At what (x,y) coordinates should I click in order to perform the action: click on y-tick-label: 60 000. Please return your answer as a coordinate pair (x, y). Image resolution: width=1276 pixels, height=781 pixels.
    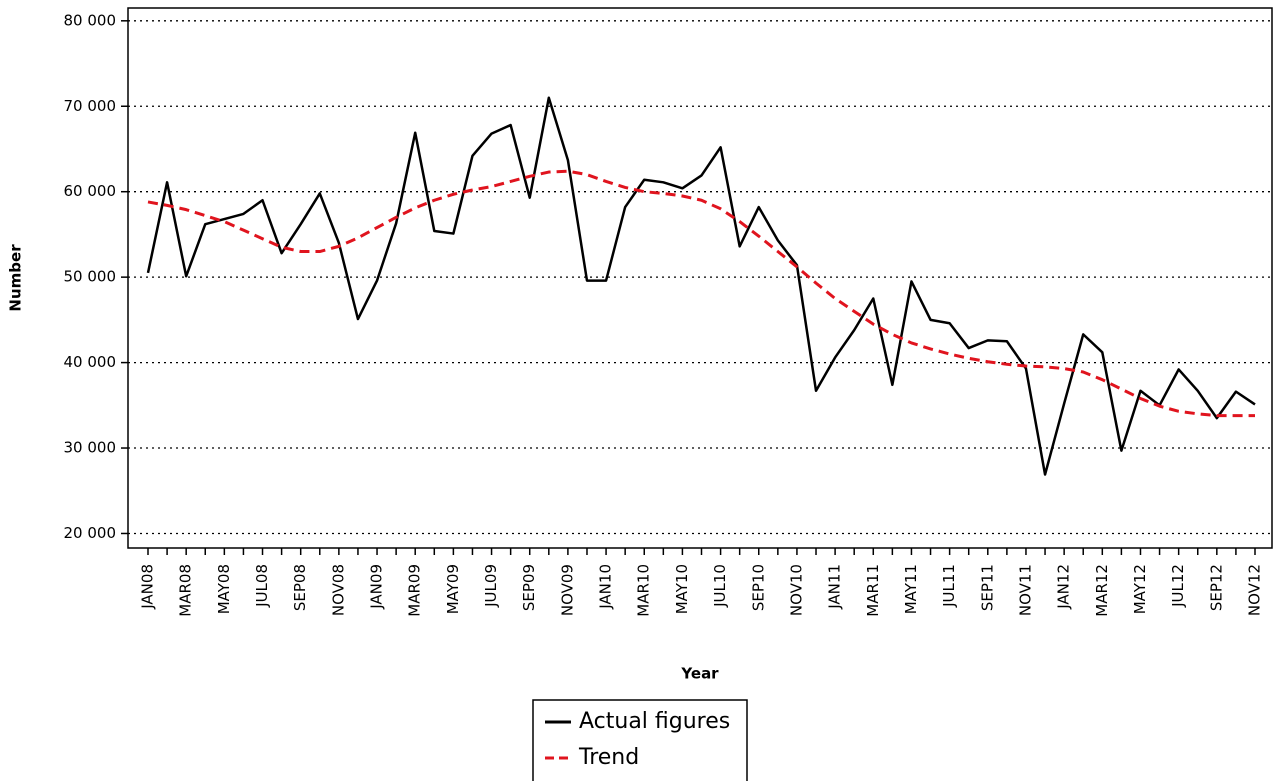
    Looking at the image, I should click on (90, 191).